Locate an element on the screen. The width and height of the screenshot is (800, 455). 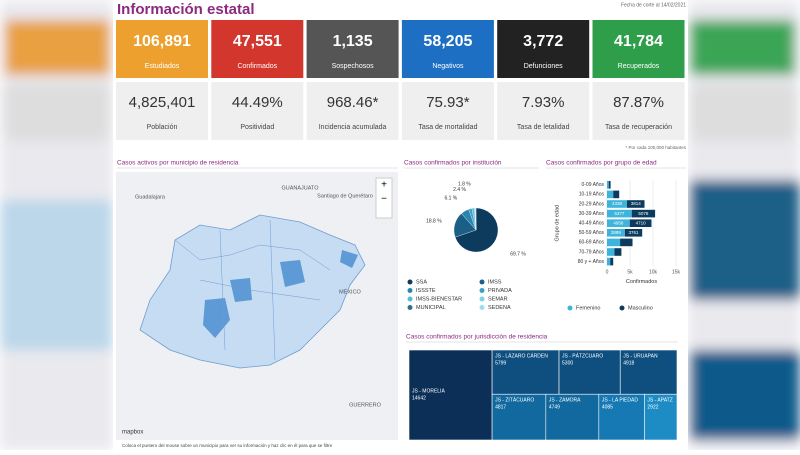
y-tick-label: 50-59 Años is located at coordinates (592, 233).